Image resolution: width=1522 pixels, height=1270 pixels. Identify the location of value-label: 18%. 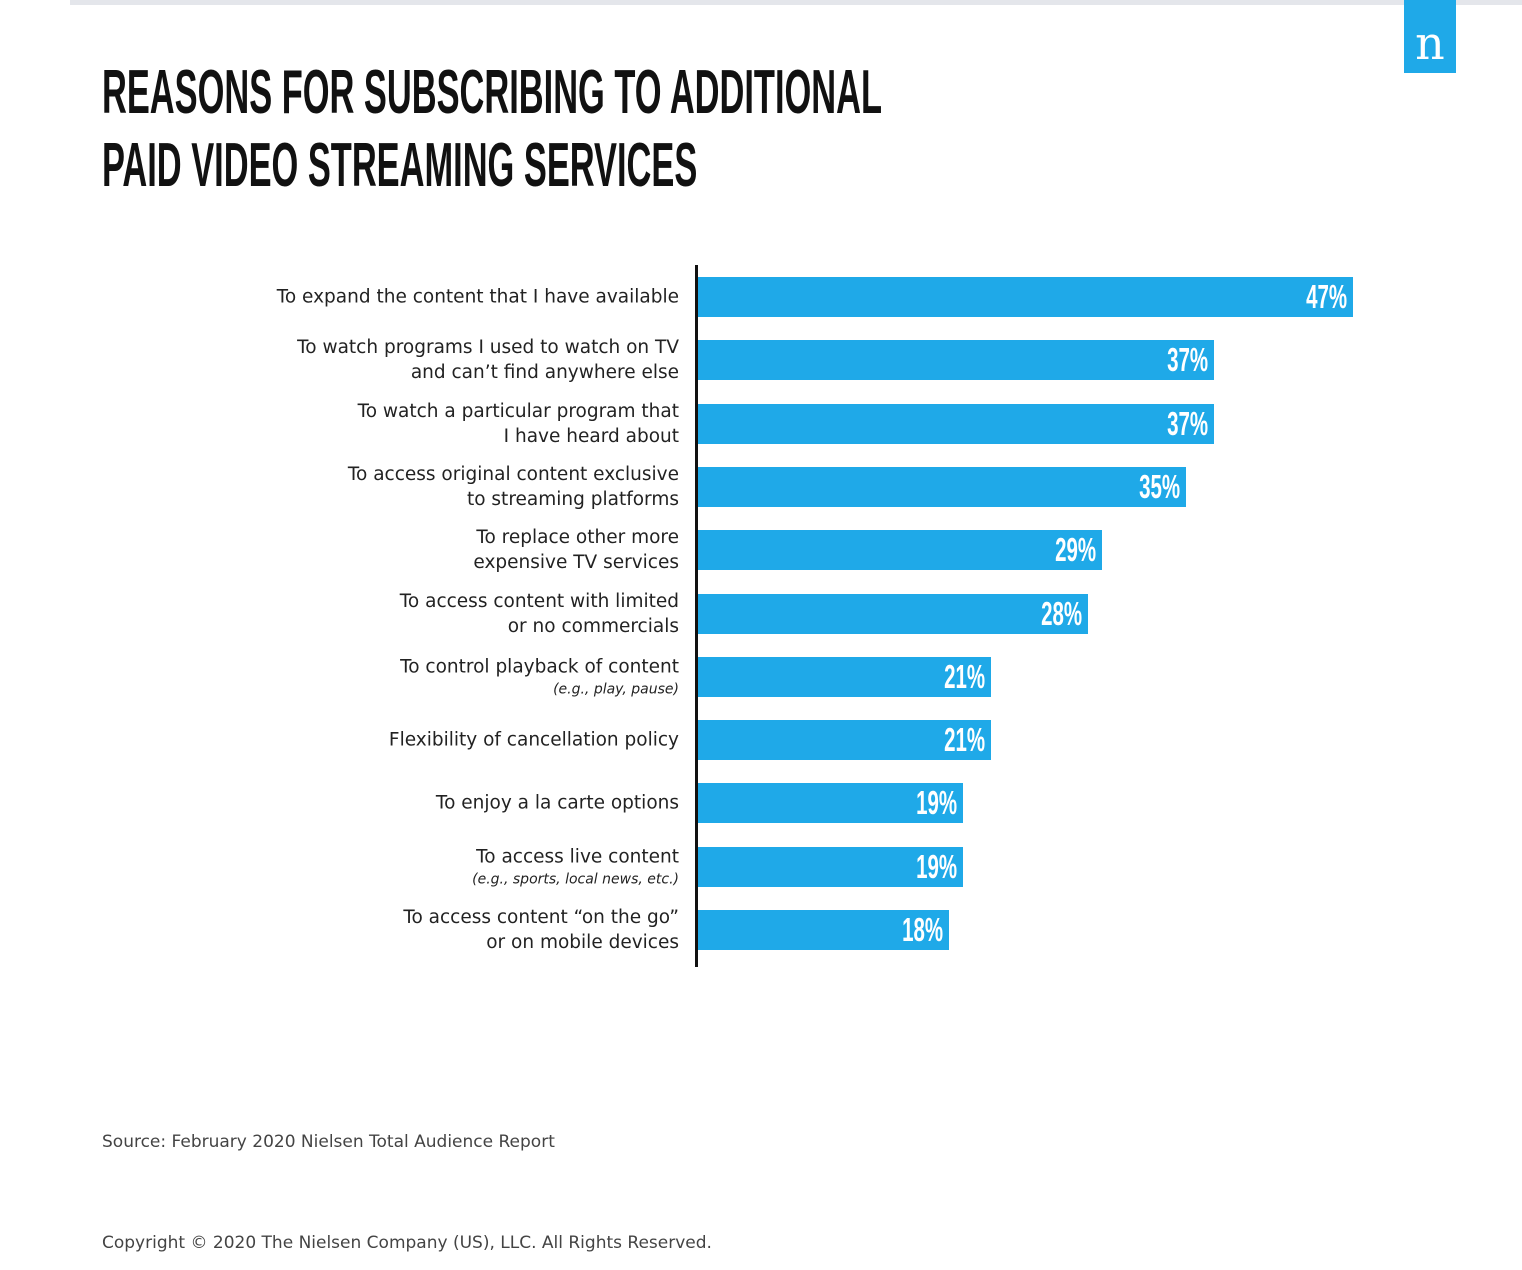
(922, 929).